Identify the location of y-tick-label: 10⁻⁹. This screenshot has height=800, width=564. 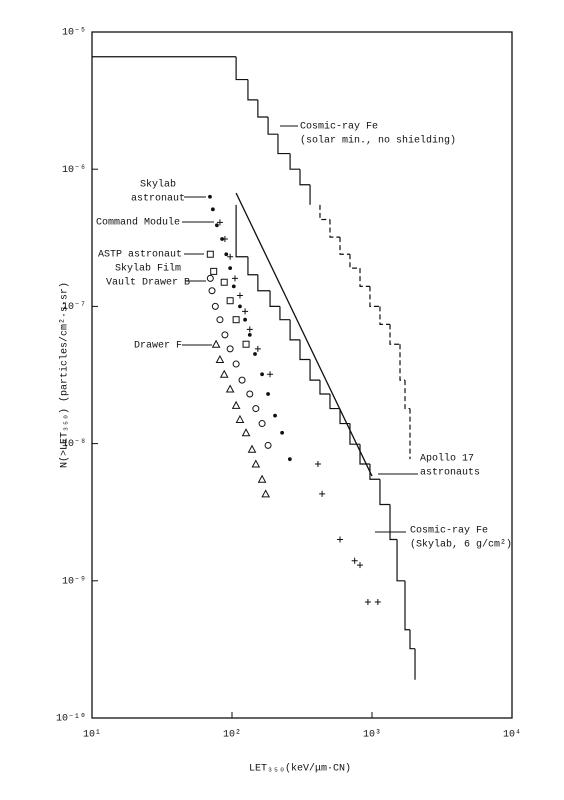
(74, 581).